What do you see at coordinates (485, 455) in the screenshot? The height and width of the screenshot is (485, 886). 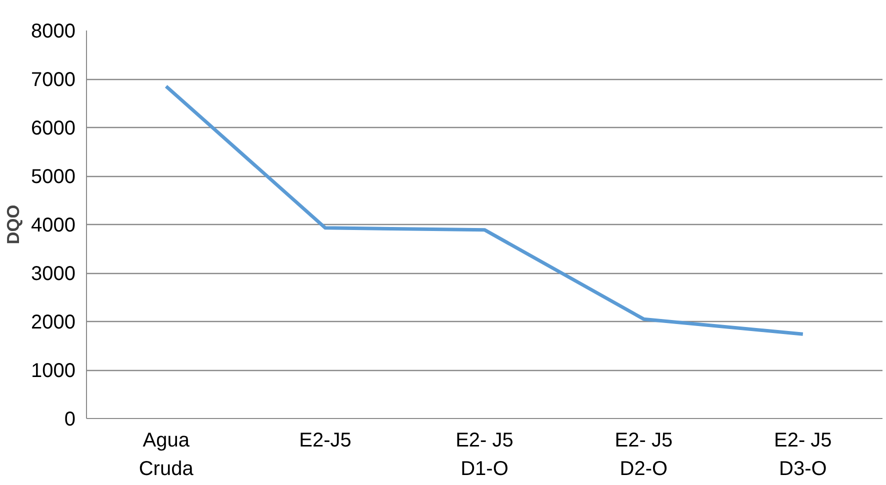 I see `x-tick-label: E2- J5 D1-O` at bounding box center [485, 455].